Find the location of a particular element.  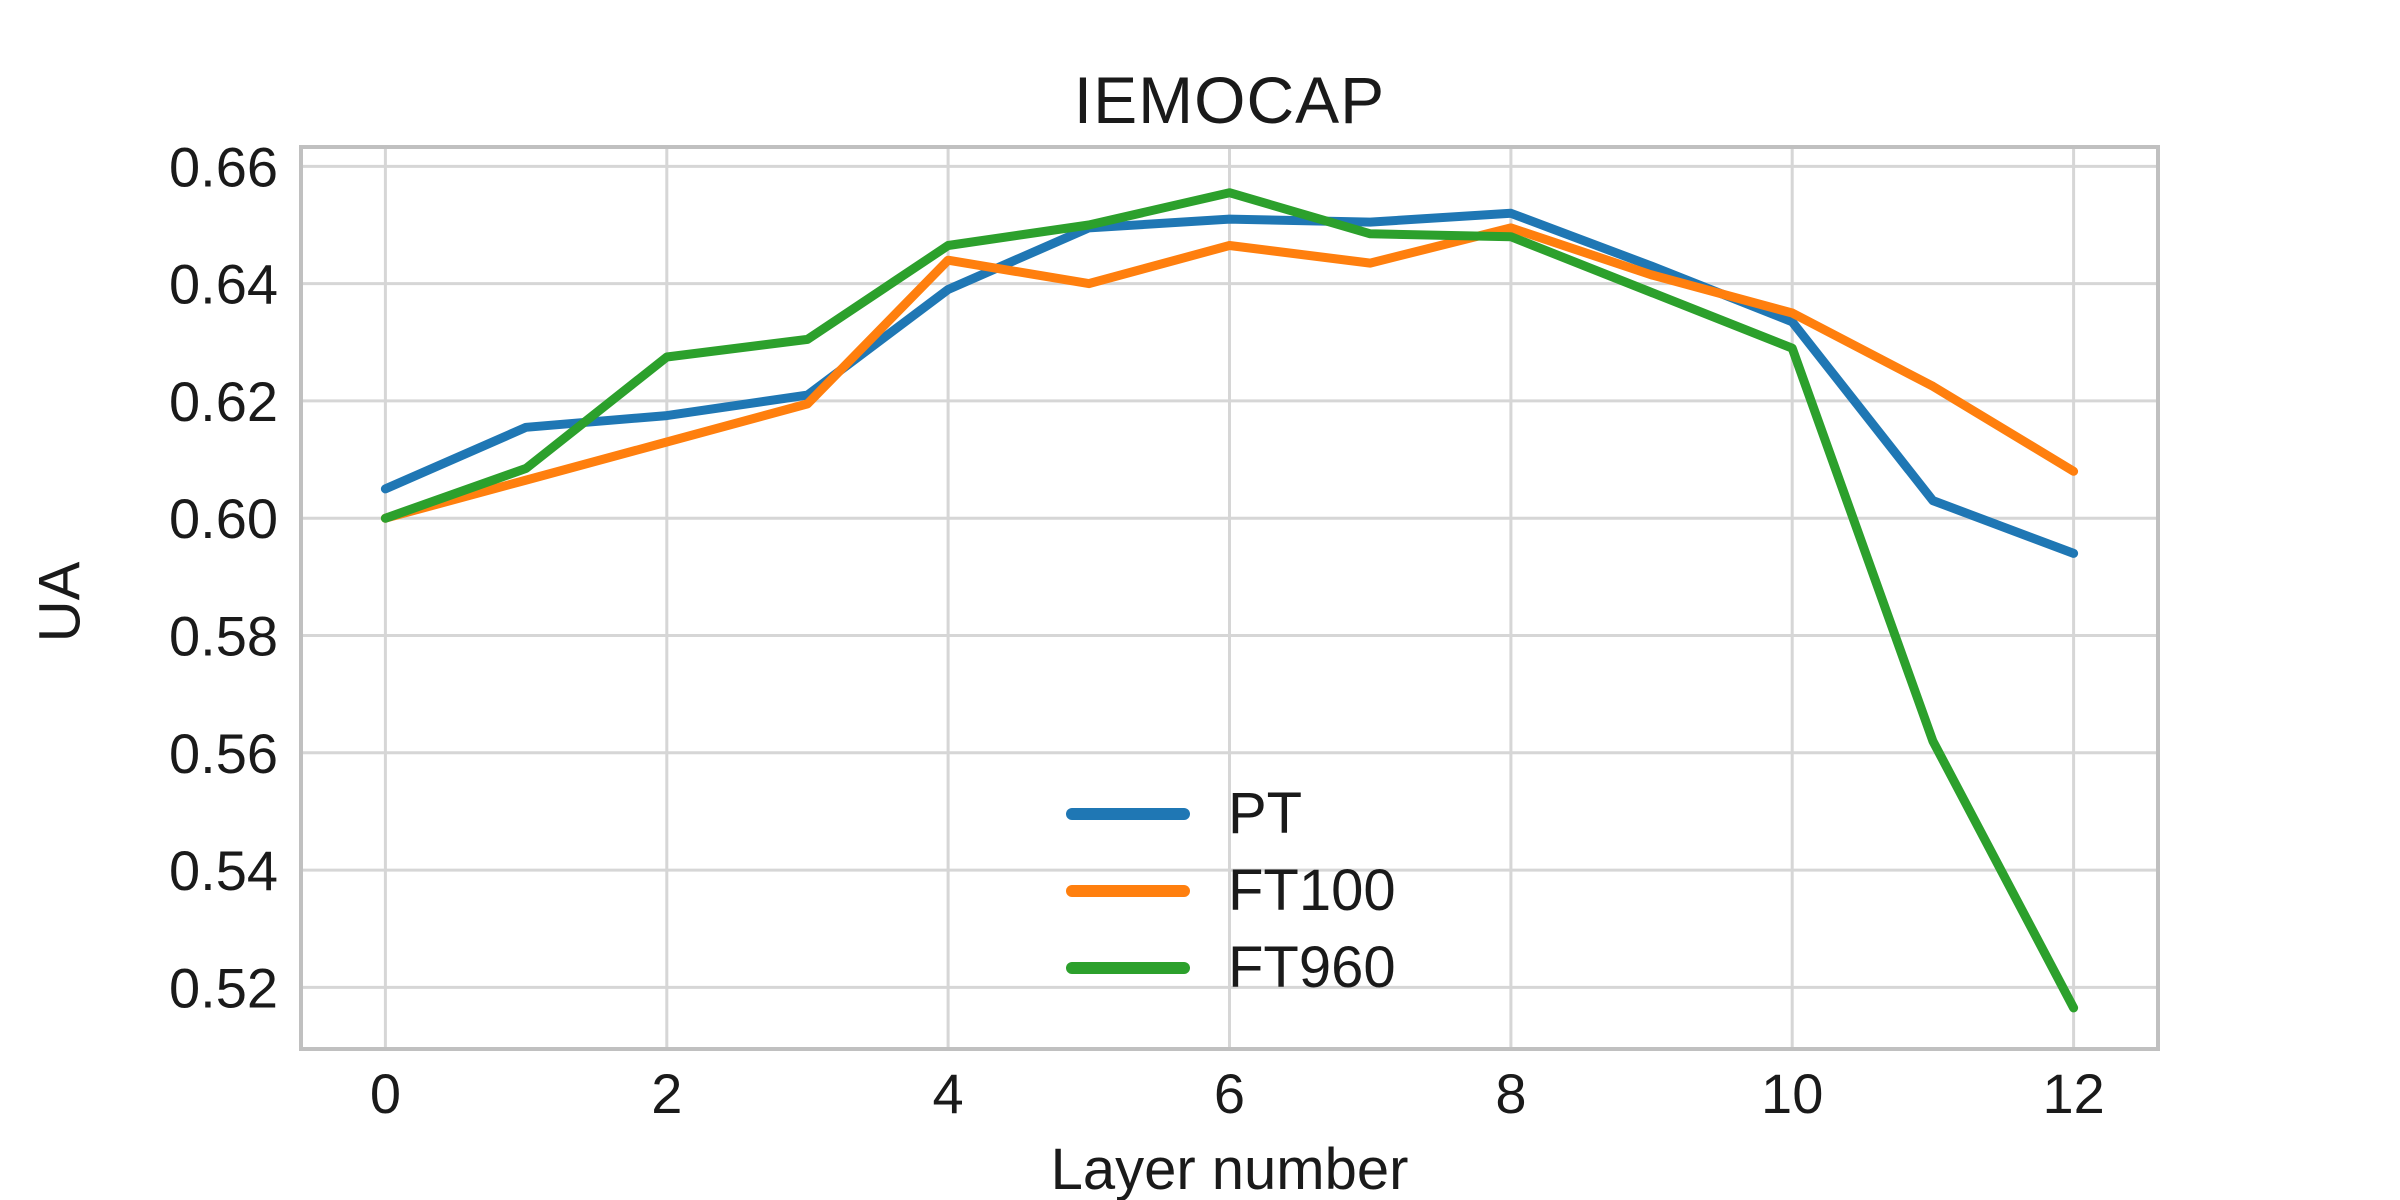

y-tick-label: 0.54 is located at coordinates (223, 870).